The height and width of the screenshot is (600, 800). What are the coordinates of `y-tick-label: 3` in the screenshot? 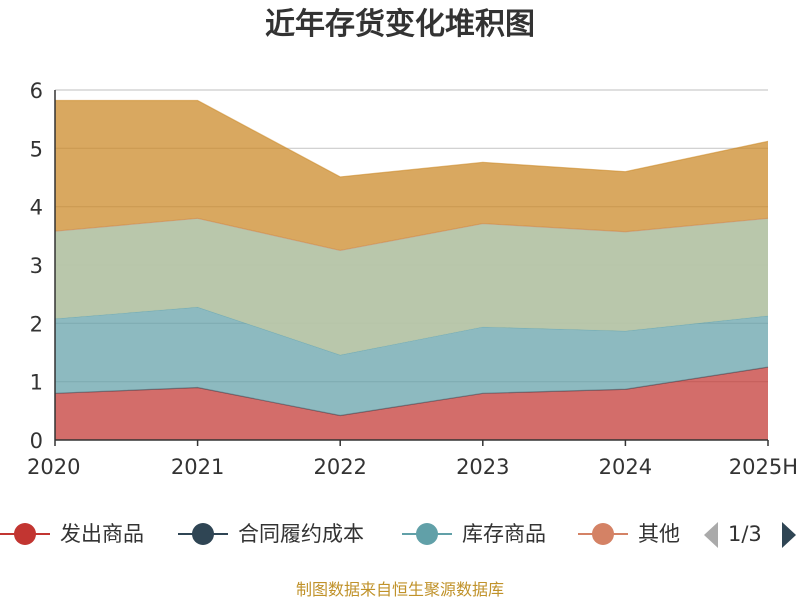 It's located at (36, 266).